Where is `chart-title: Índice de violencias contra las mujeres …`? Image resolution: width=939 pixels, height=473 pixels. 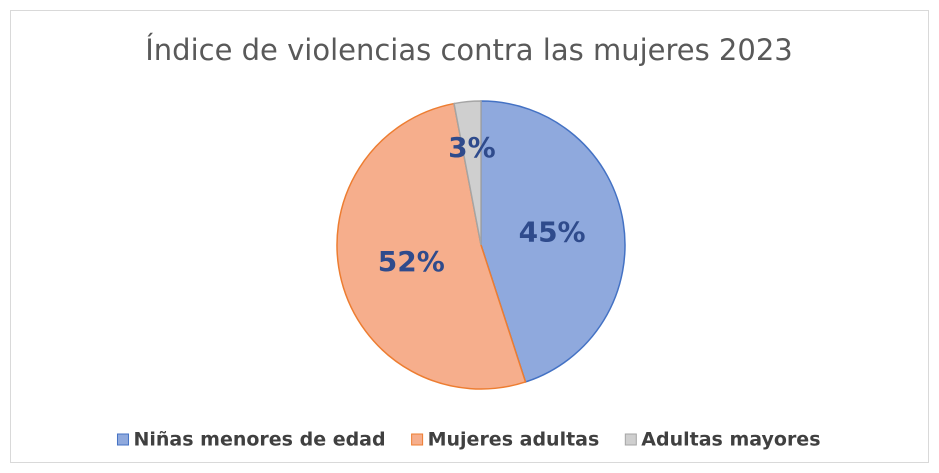
chart-title: Índice de violencias contra las mujeres … is located at coordinates (469, 50).